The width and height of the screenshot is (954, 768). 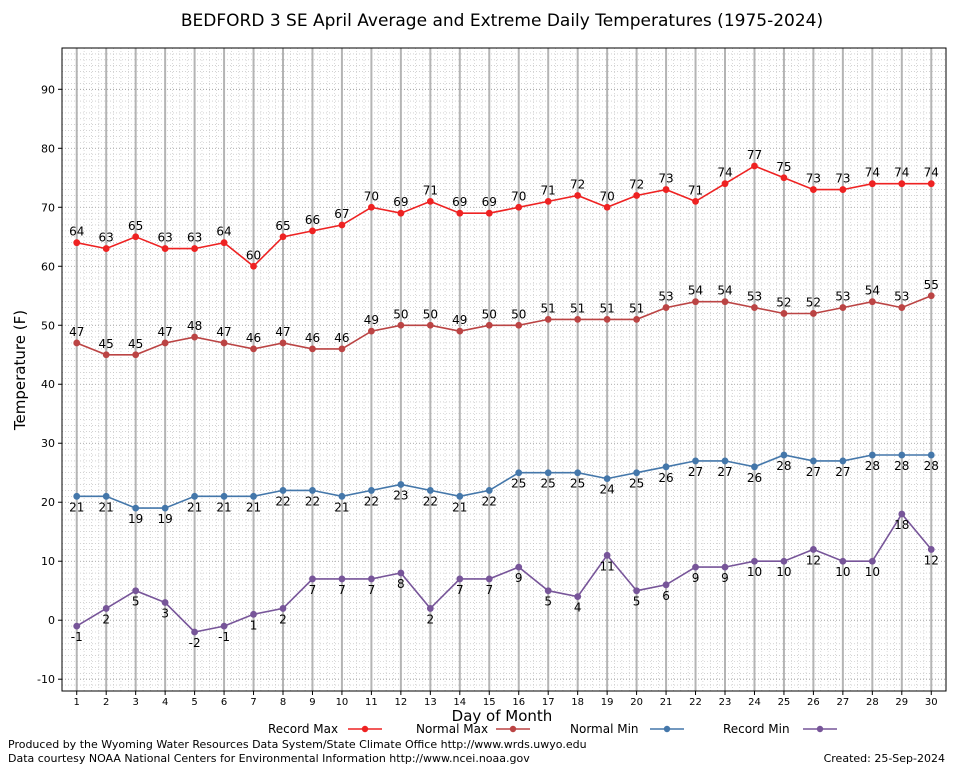 What do you see at coordinates (106, 344) in the screenshot?
I see `normal-max-data-label: 45` at bounding box center [106, 344].